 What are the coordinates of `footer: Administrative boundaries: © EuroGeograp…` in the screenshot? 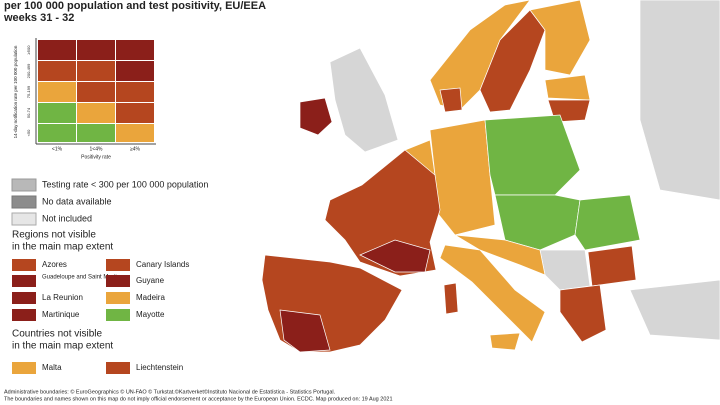 It's located at (170, 391).